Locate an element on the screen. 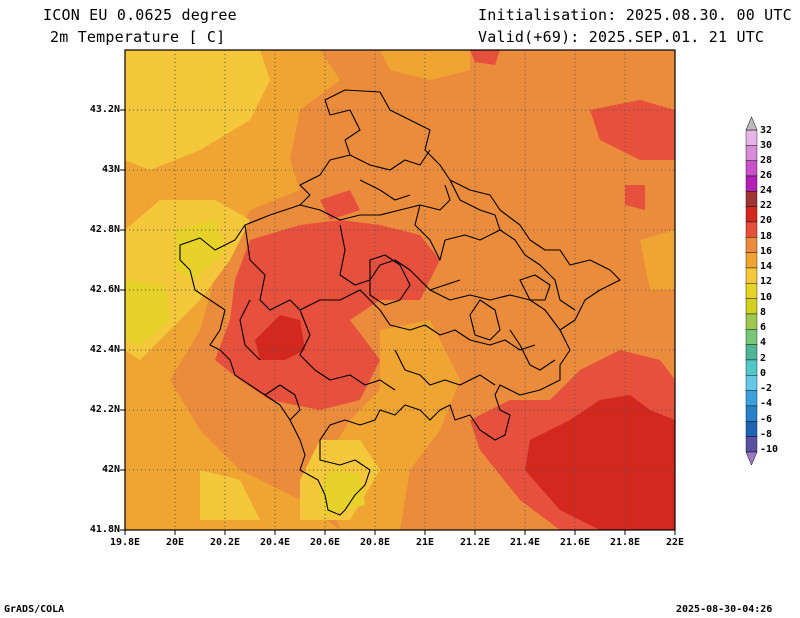 Image resolution: width=800 pixels, height=618 pixels. colorbar-label: 30 is located at coordinates (766, 145).